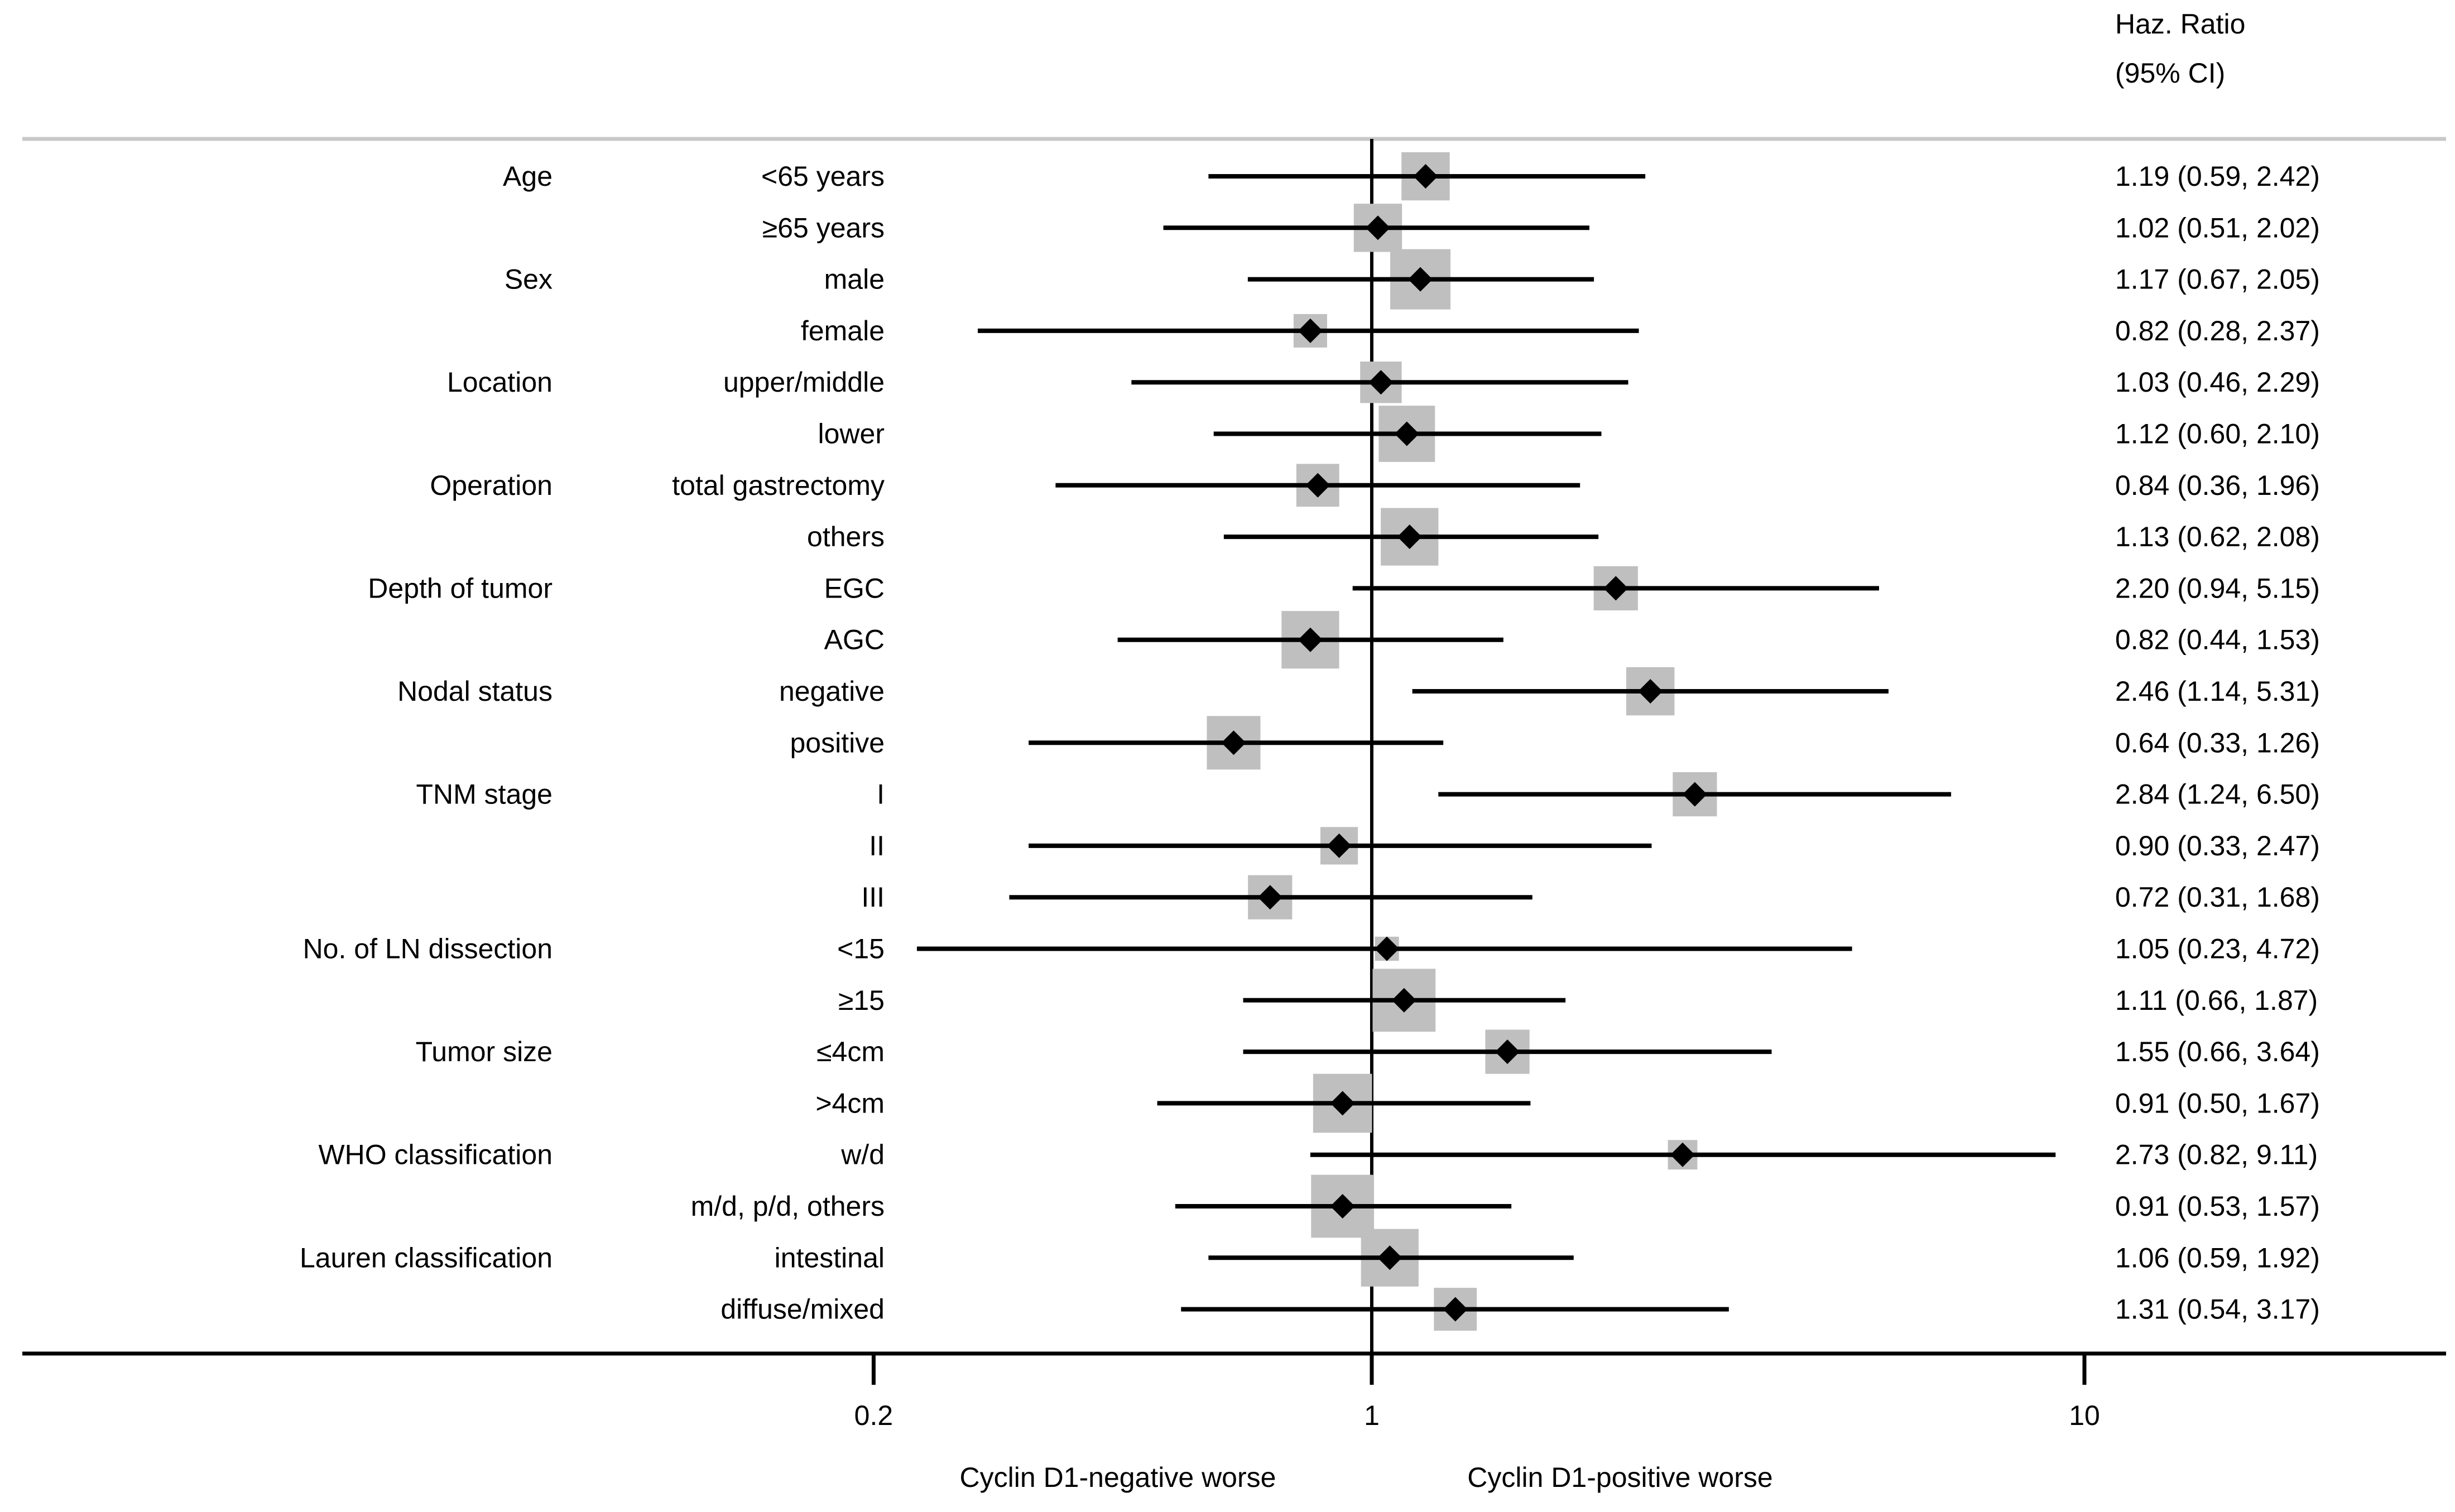 This screenshot has height=1512, width=2455. I want to click on subgroup-label: male, so click(855, 279).